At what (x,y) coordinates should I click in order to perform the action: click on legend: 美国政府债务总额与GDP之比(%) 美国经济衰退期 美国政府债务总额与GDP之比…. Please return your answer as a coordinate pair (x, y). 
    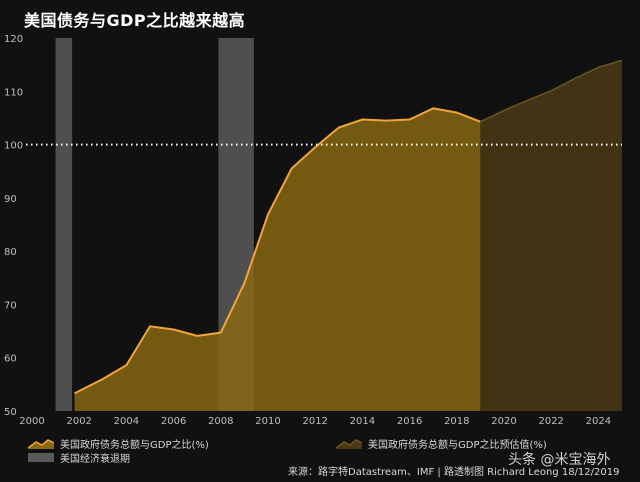
    Looking at the image, I should click on (320, 456).